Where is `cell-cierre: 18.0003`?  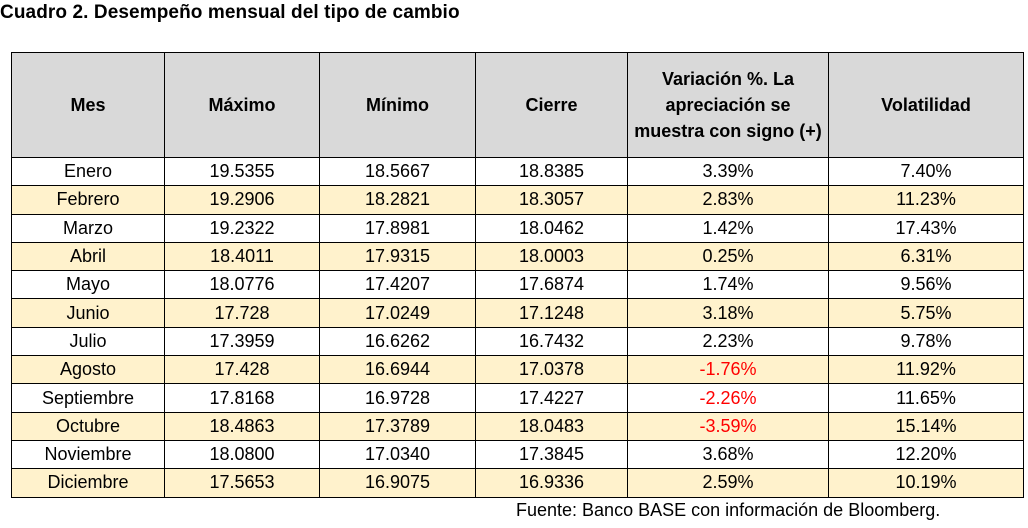 cell-cierre: 18.0003 is located at coordinates (551, 256).